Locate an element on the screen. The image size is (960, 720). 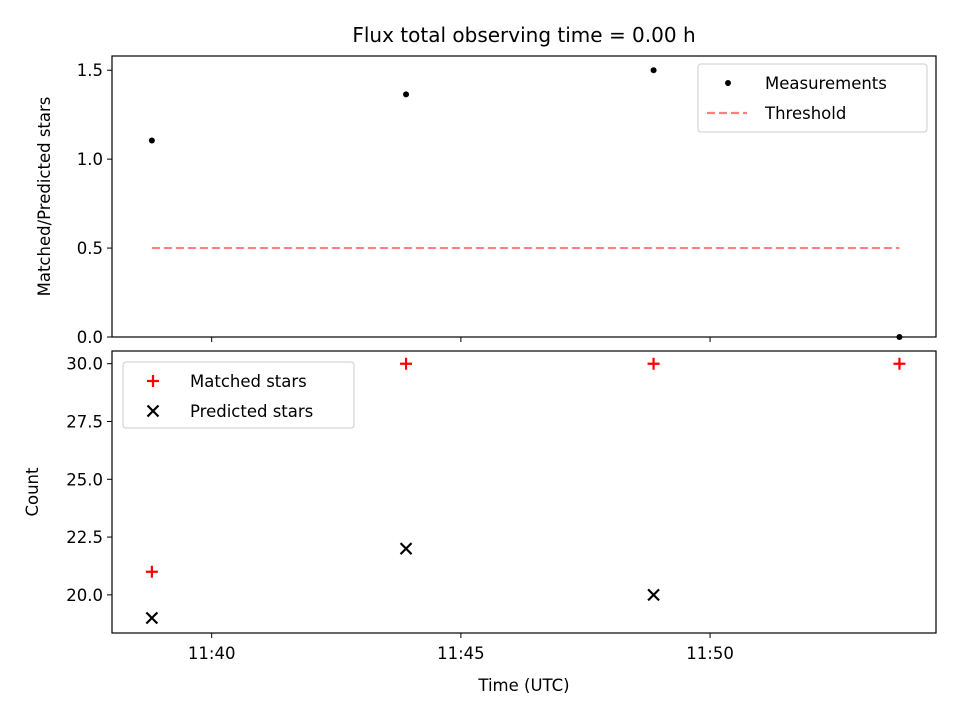
legend-label-threshold: Threshold is located at coordinates (805, 113).